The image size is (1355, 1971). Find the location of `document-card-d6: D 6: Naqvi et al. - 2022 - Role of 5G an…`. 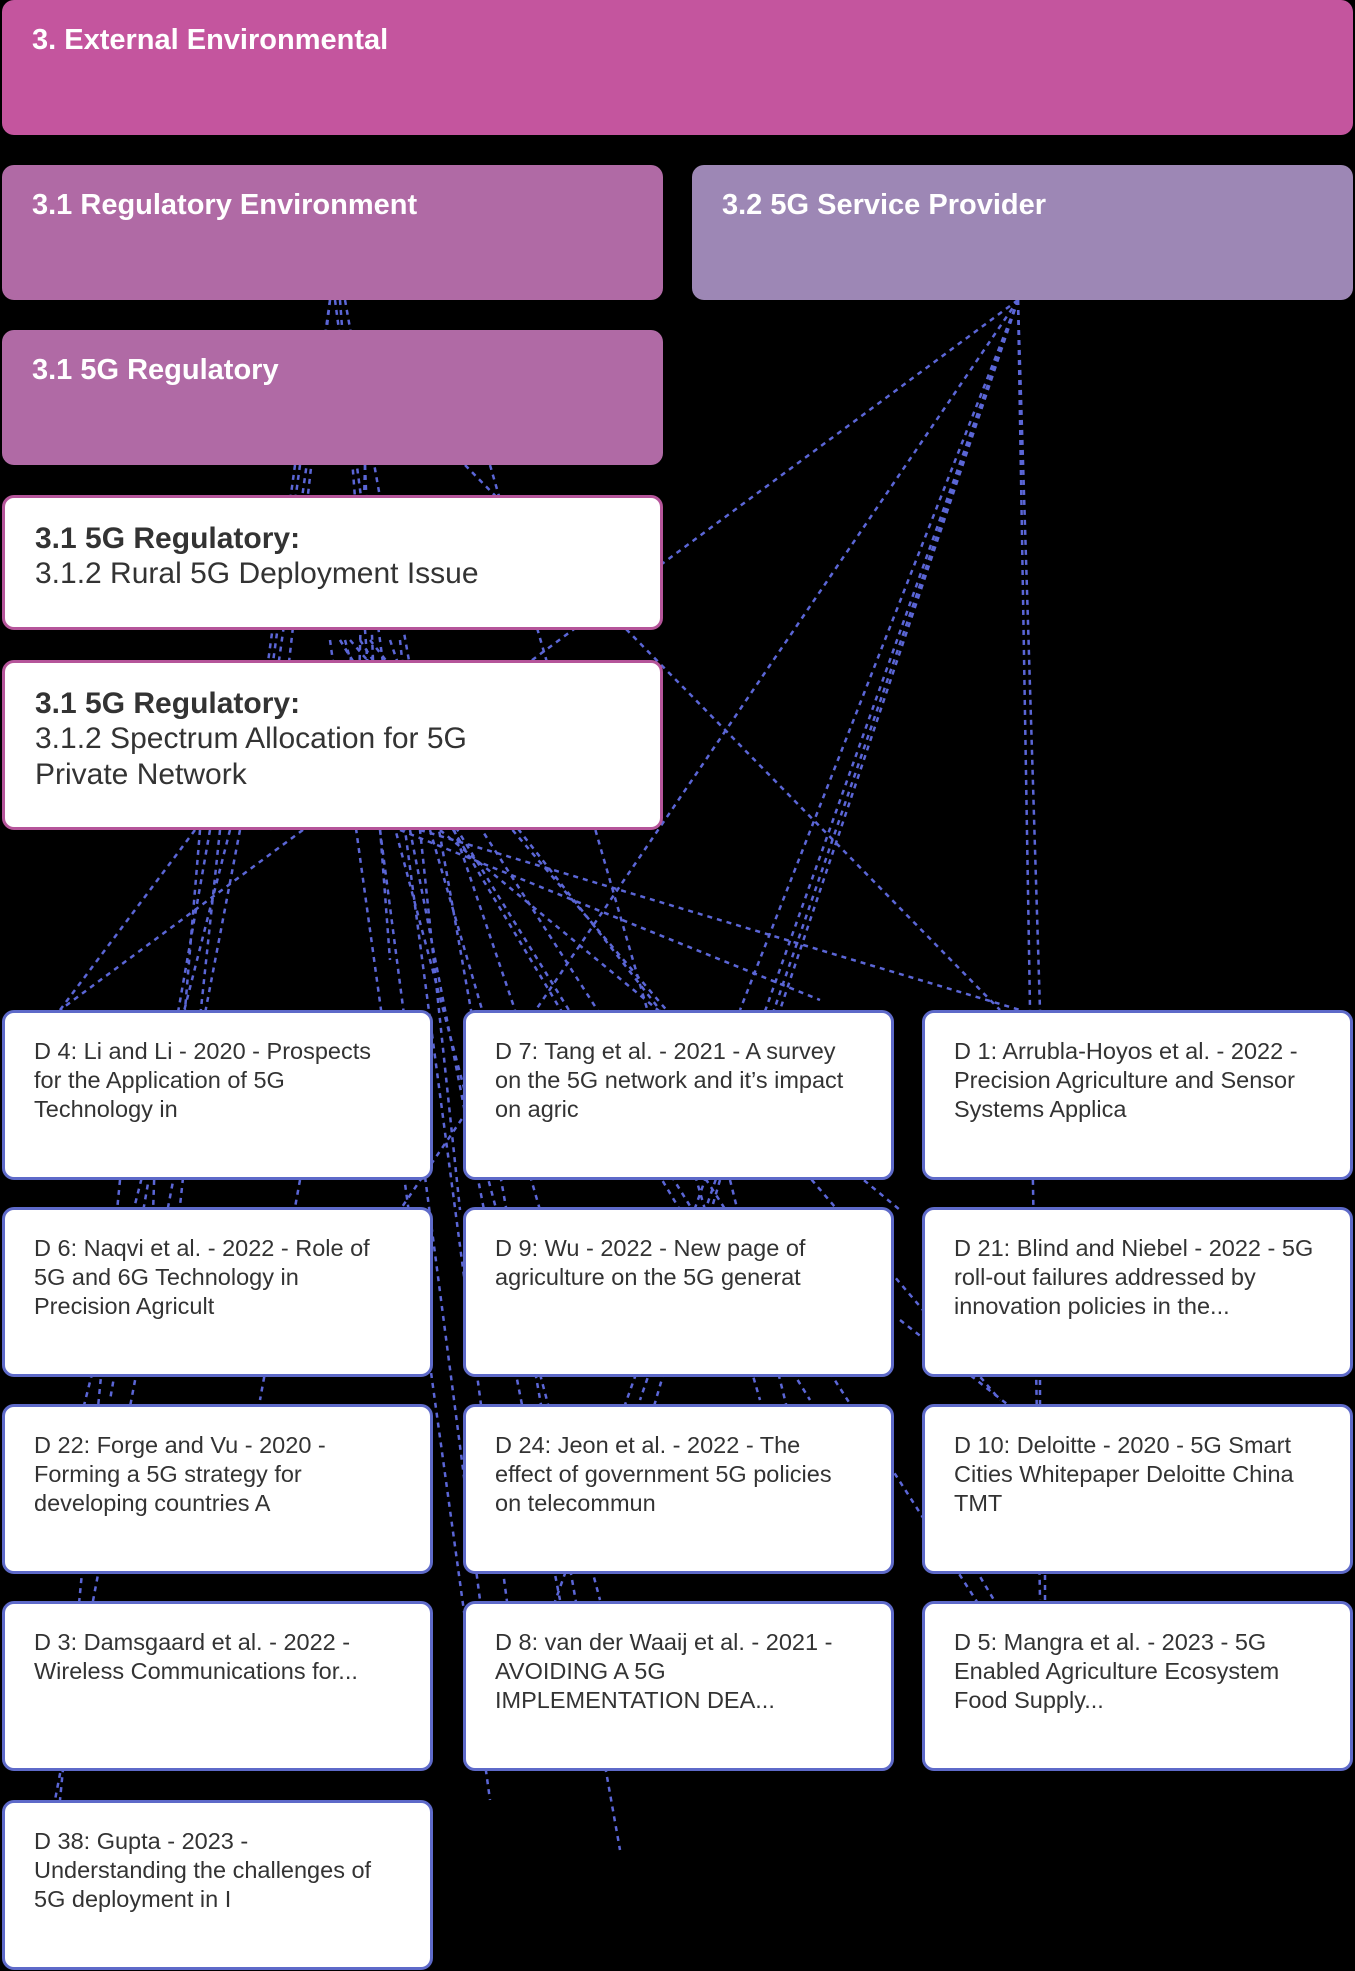

document-card-d6: D 6: Naqvi et al. - 2022 - Role of 5G an… is located at coordinates (217, 1292).